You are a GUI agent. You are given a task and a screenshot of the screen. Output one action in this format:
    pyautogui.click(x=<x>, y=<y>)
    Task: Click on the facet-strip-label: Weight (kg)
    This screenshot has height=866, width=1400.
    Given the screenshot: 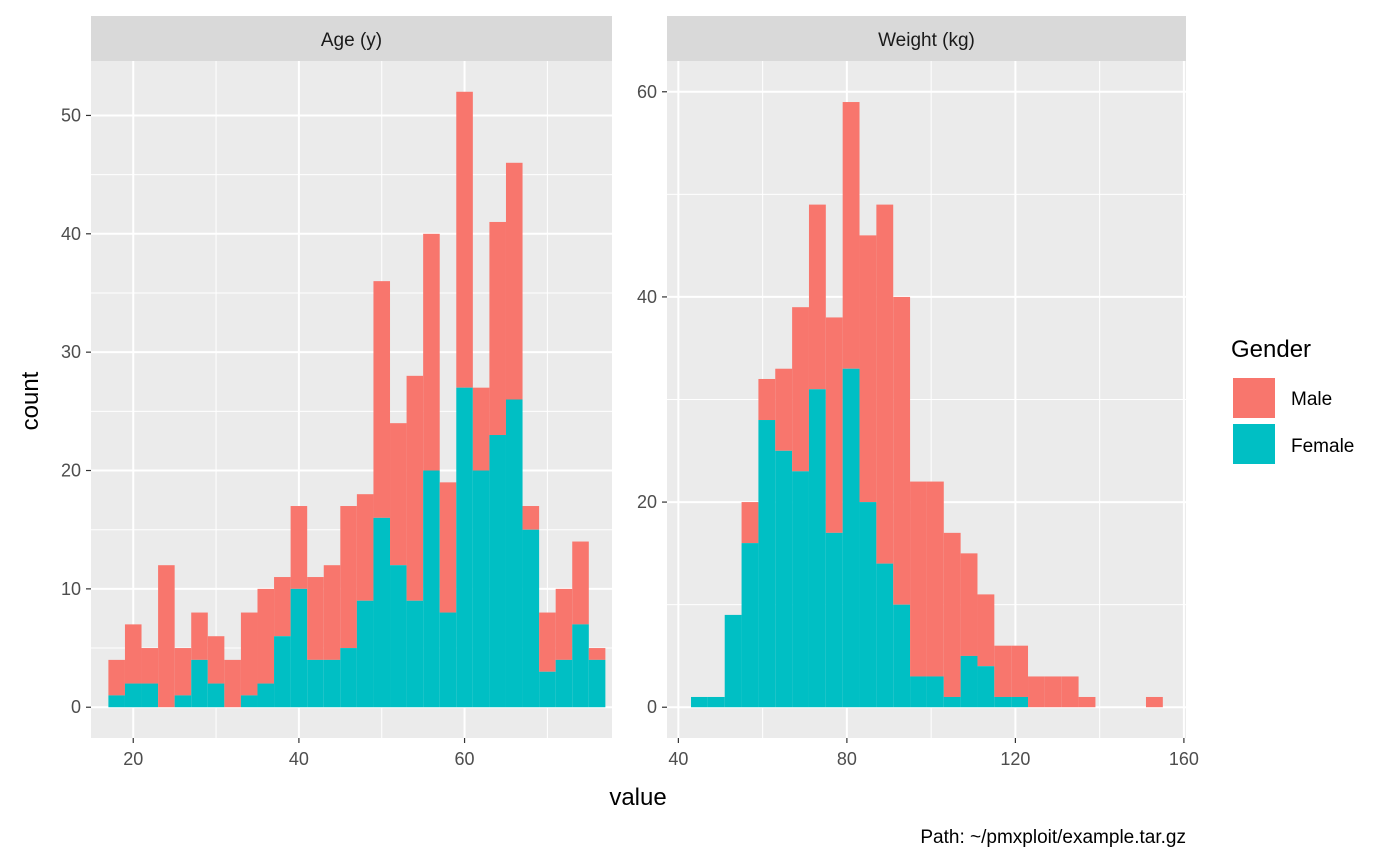 What is the action you would take?
    pyautogui.click(x=926, y=40)
    